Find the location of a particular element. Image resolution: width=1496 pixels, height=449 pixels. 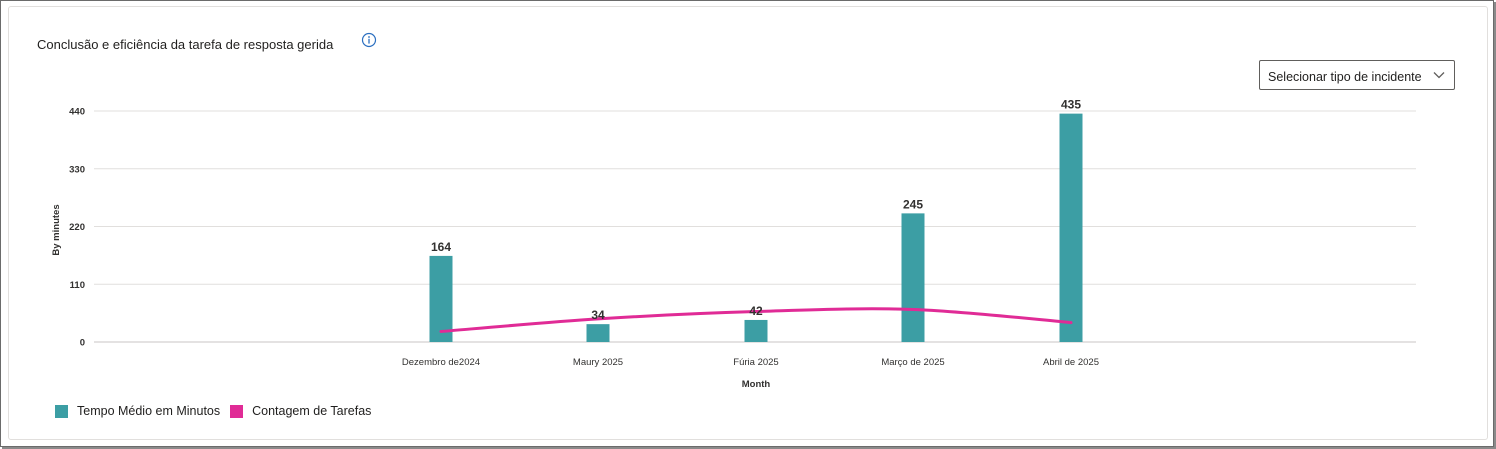

legend-swatch-bars is located at coordinates (61, 411).